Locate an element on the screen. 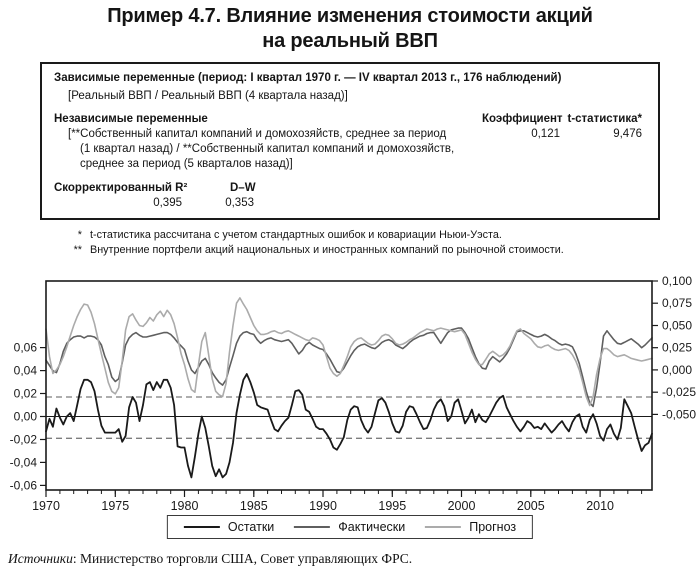 The width and height of the screenshot is (700, 572). x-axis-year-label: 1985 is located at coordinates (254, 506).